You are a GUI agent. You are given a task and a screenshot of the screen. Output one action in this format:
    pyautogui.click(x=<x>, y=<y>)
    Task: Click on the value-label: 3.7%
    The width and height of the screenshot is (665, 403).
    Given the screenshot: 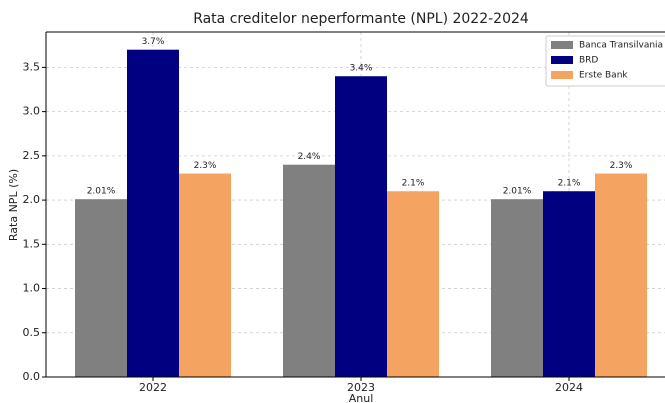 What is the action you would take?
    pyautogui.click(x=153, y=42)
    